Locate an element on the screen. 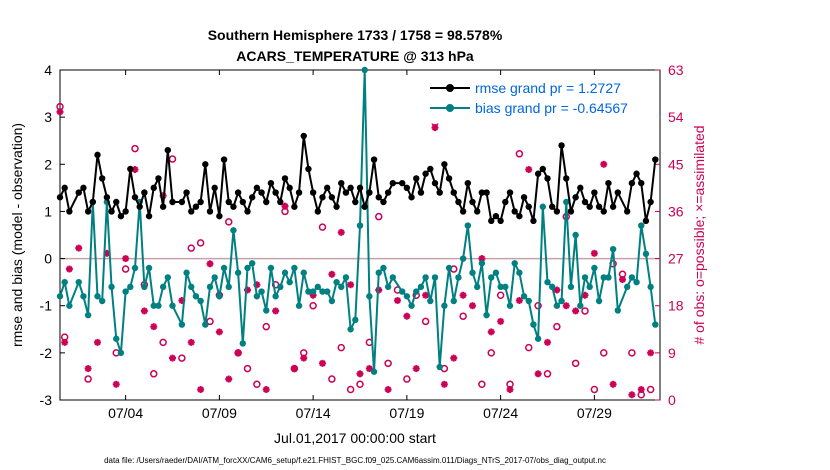  right-tick-label: 63 is located at coordinates (676, 70).